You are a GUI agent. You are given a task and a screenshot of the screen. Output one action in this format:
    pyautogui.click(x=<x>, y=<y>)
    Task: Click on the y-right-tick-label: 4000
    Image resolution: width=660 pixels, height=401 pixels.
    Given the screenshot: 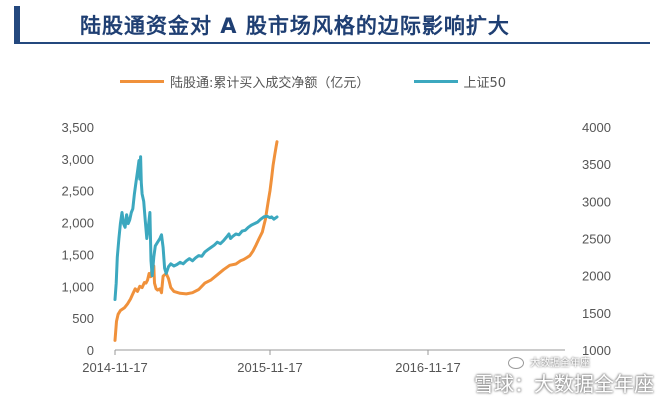 What is the action you would take?
    pyautogui.click(x=596, y=127)
    